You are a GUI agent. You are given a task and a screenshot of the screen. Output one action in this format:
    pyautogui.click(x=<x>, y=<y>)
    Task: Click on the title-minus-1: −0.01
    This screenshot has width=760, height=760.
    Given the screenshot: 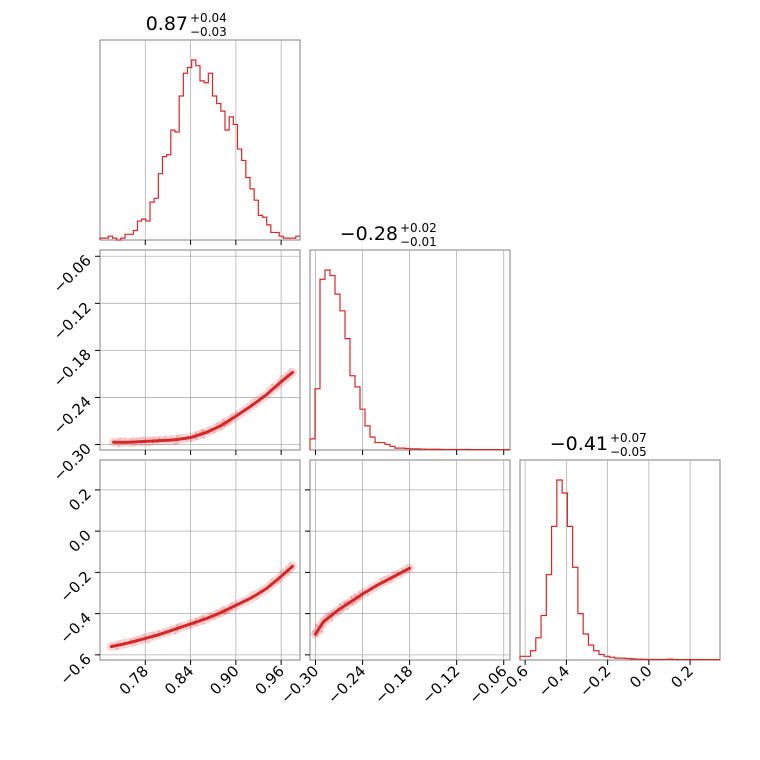 What is the action you would take?
    pyautogui.click(x=418, y=242)
    